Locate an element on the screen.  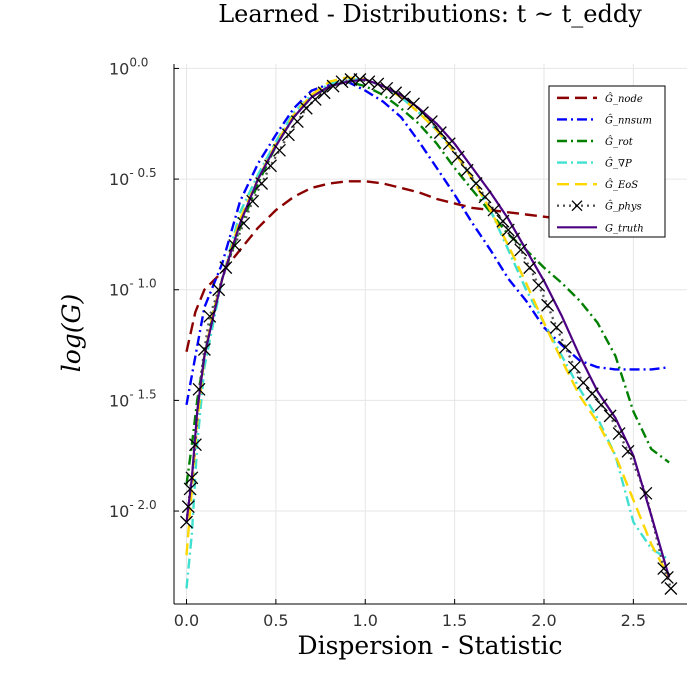
legend: Ĝ_node Ĝ_nnsum Ĝ_rot Ĝ_∇P Ĝ_EoS Ĝ_phys G_truth is located at coordinates (607, 161).